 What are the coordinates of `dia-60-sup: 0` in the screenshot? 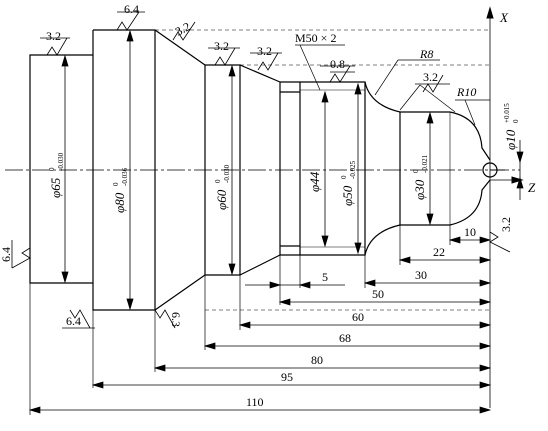 It's located at (218, 181).